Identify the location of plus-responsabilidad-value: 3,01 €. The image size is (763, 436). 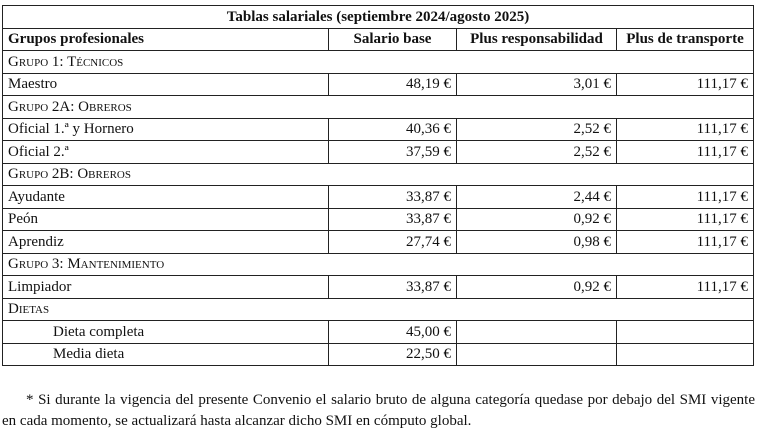
(536, 84).